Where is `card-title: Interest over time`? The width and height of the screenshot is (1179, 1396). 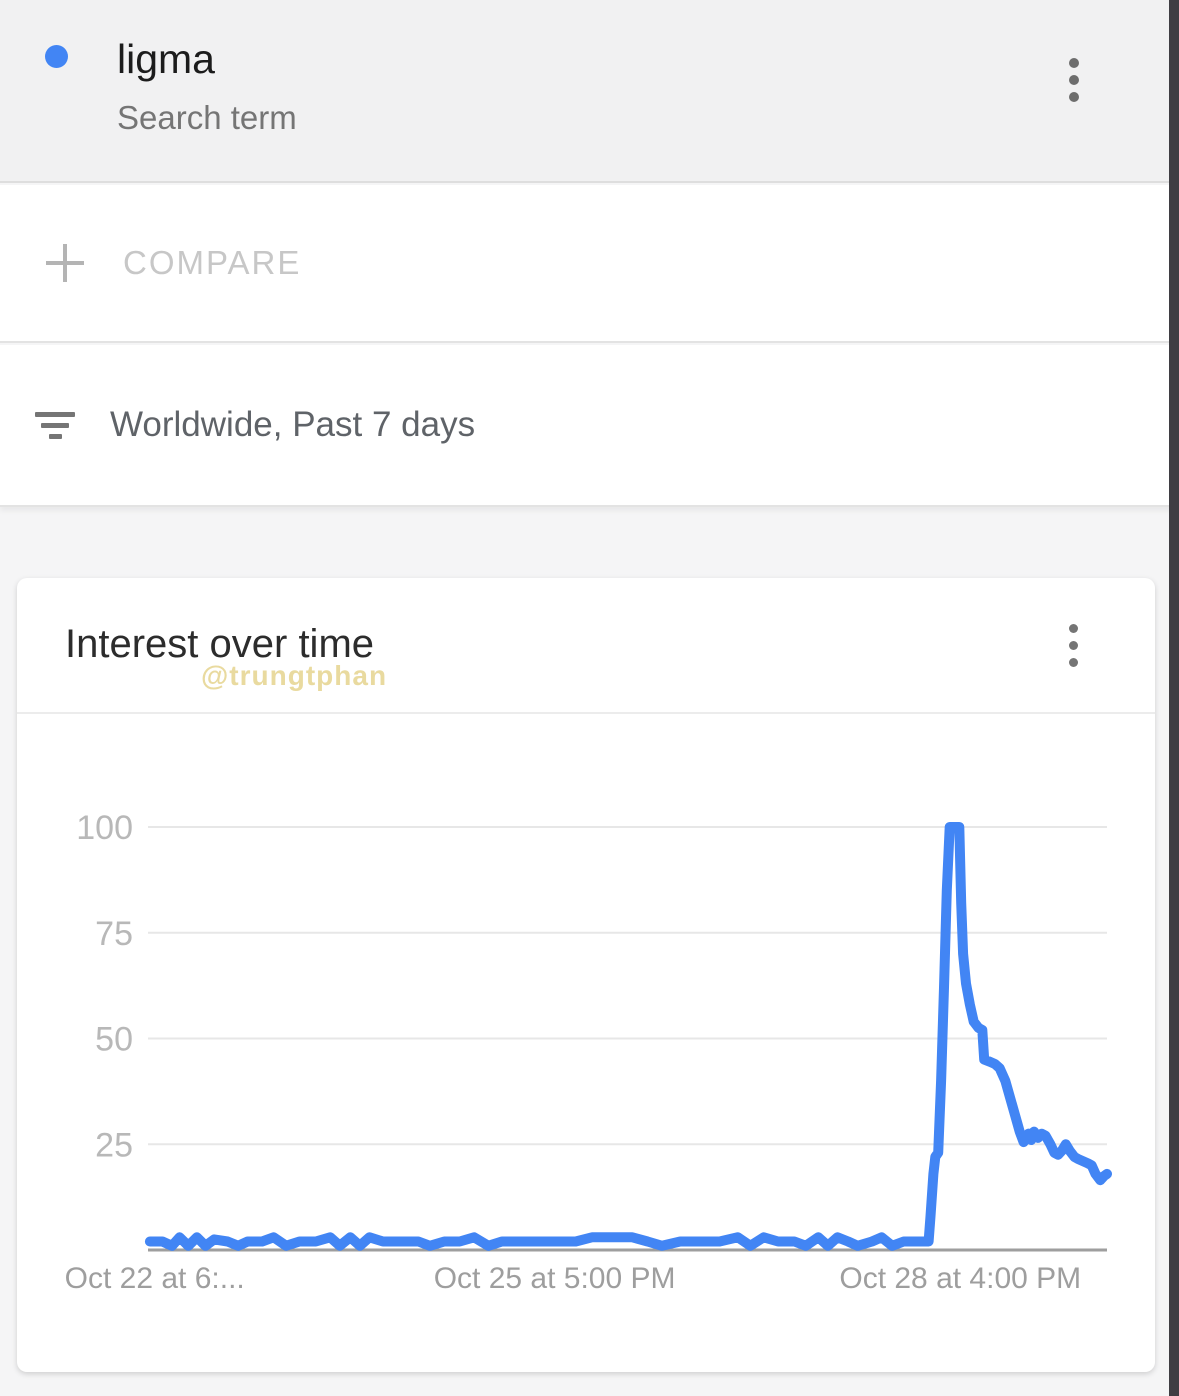 card-title: Interest over time is located at coordinates (220, 644).